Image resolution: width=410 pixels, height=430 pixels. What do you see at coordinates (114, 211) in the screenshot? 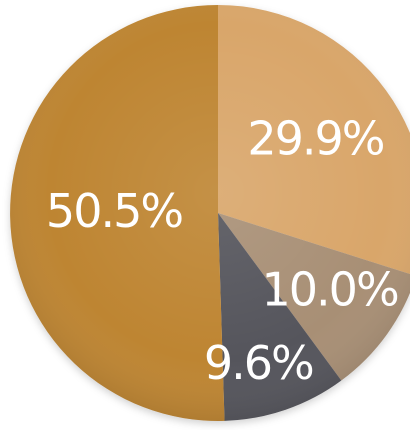
I see `pie-data-label-4: 50.5%` at bounding box center [114, 211].